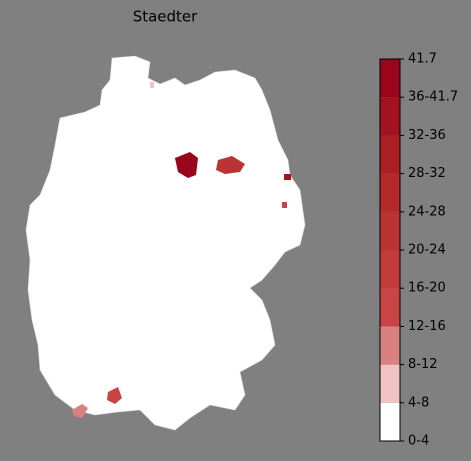 The image size is (471, 461). I want to click on colorbar-label: 36-41.7, so click(433, 97).